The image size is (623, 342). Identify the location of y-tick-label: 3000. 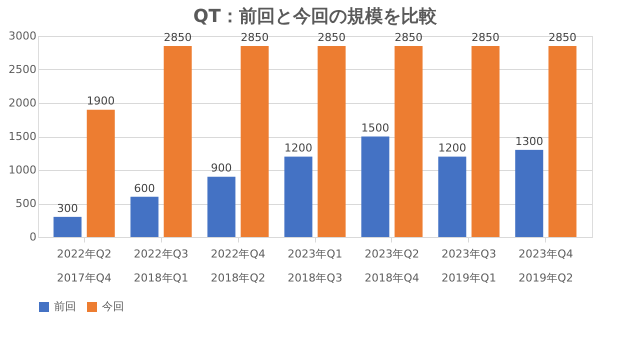
(22, 36).